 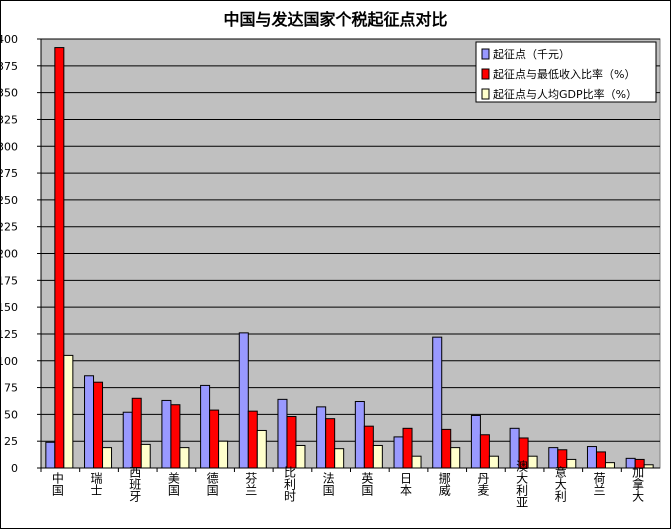 What do you see at coordinates (9, 66) in the screenshot?
I see `y-tick-label: 375` at bounding box center [9, 66].